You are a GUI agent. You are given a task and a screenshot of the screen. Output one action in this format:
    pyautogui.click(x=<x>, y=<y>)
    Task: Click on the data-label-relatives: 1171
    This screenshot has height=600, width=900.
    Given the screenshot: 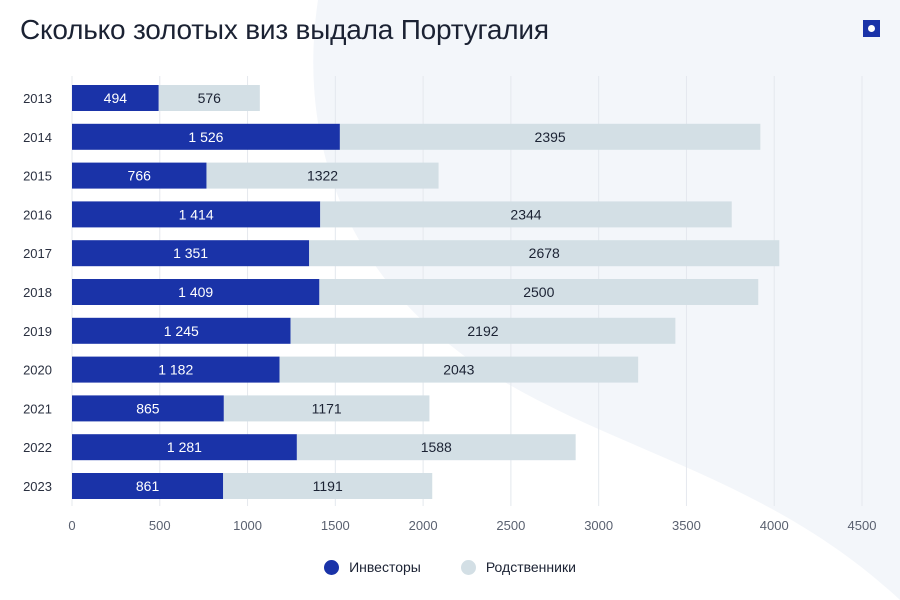 What is the action you would take?
    pyautogui.click(x=327, y=408)
    